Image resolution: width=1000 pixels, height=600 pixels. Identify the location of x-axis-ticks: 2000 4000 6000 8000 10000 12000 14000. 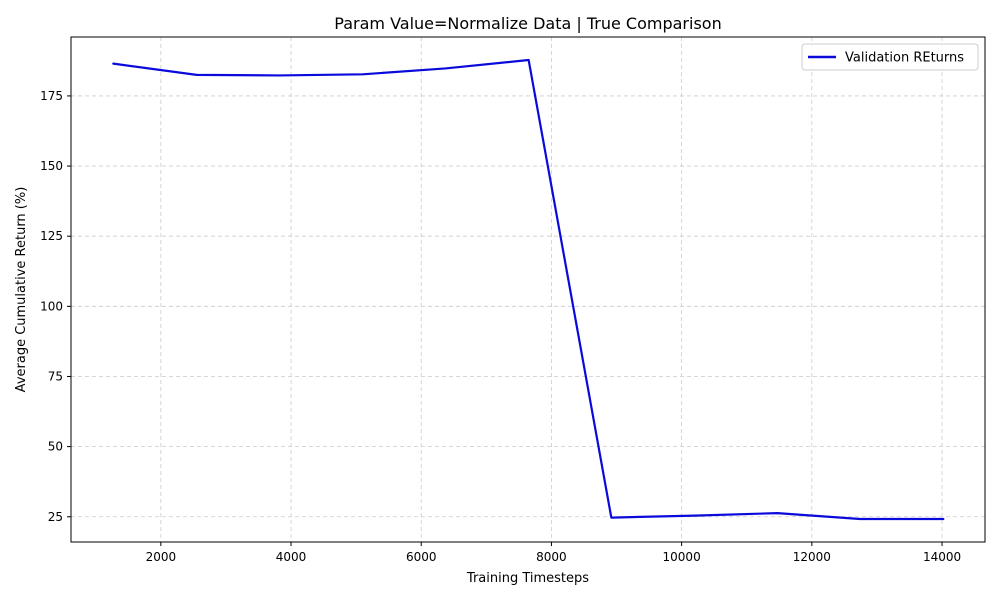
(553, 553).